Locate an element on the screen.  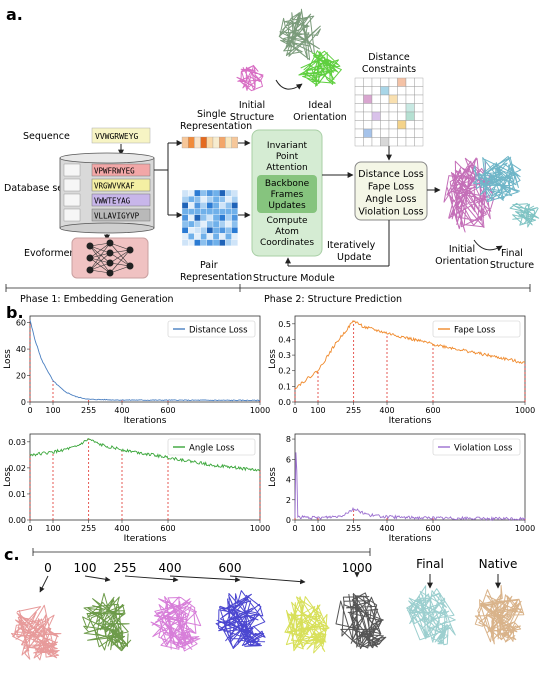
legend-label: Violation Loss is located at coordinates (483, 449).